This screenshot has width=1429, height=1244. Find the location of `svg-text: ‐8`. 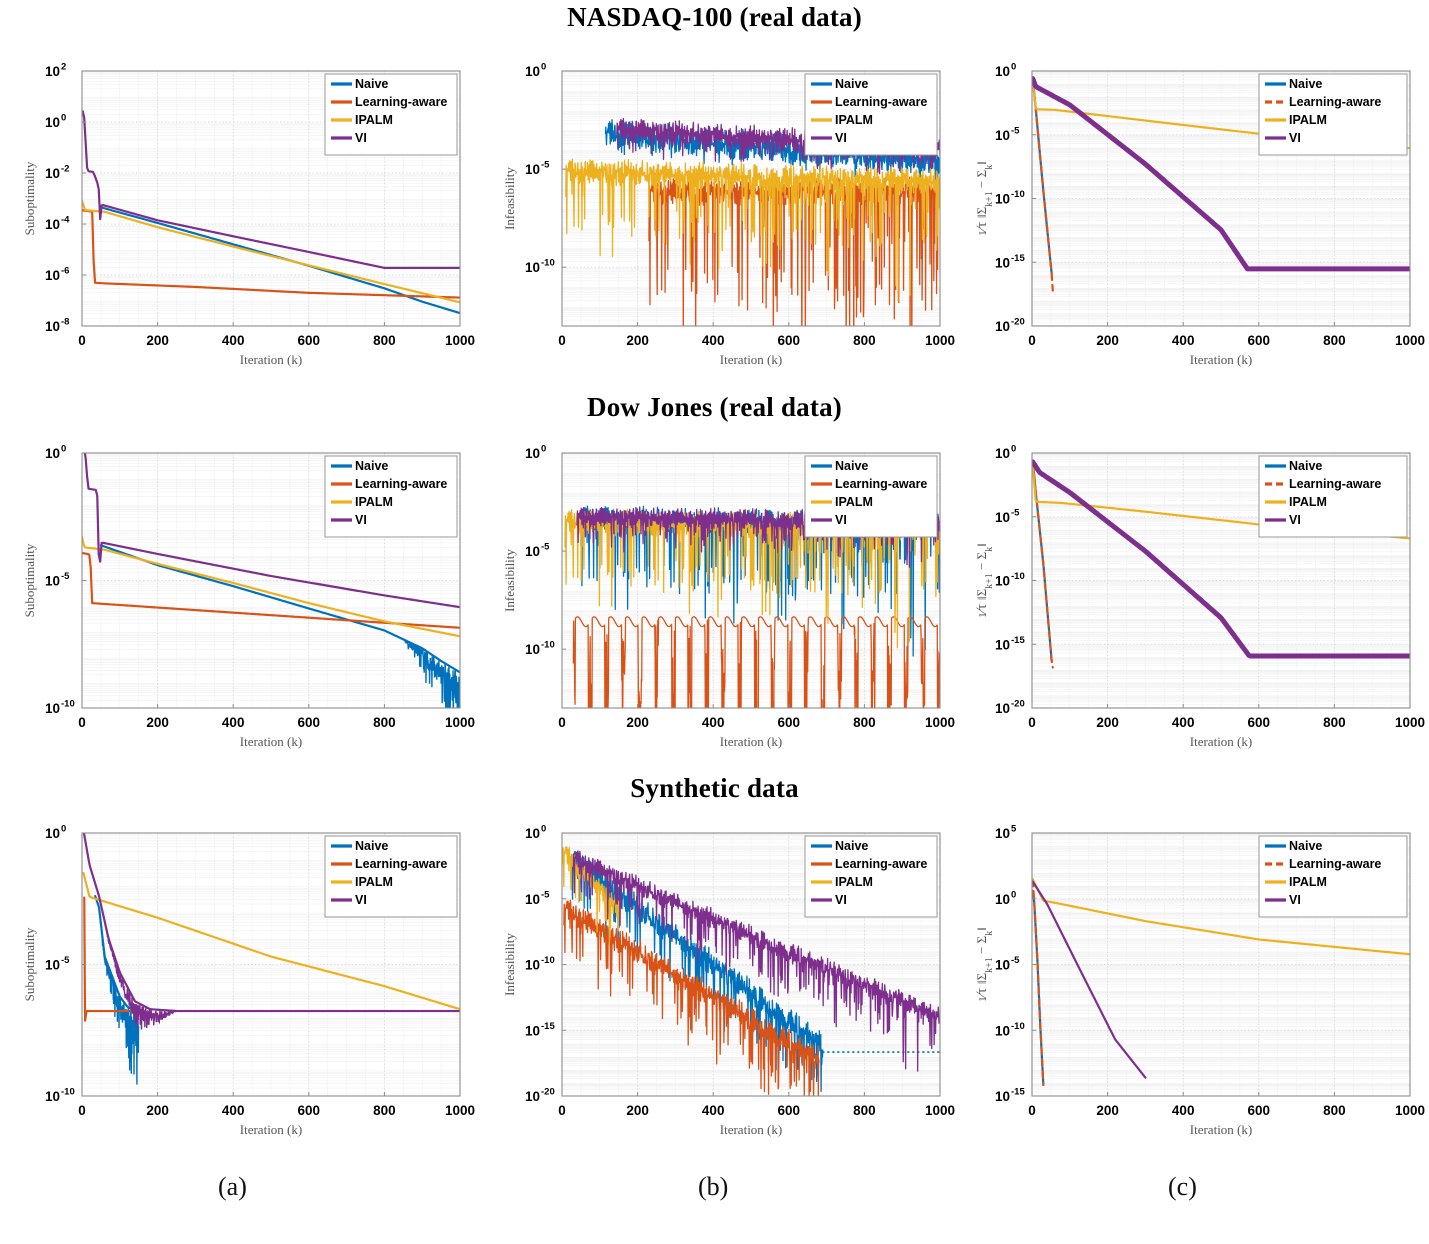

svg-text: ‐8 is located at coordinates (65, 322).